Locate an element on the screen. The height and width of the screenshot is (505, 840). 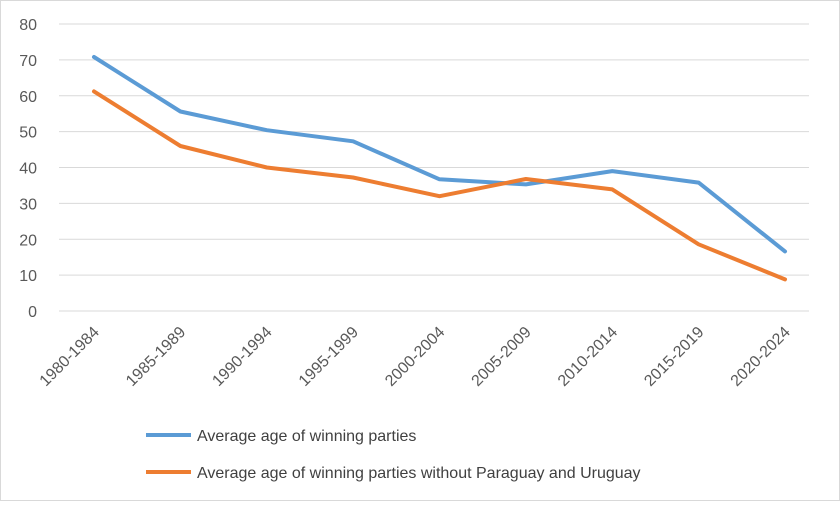
y-tick-label: 80 is located at coordinates (28, 25).